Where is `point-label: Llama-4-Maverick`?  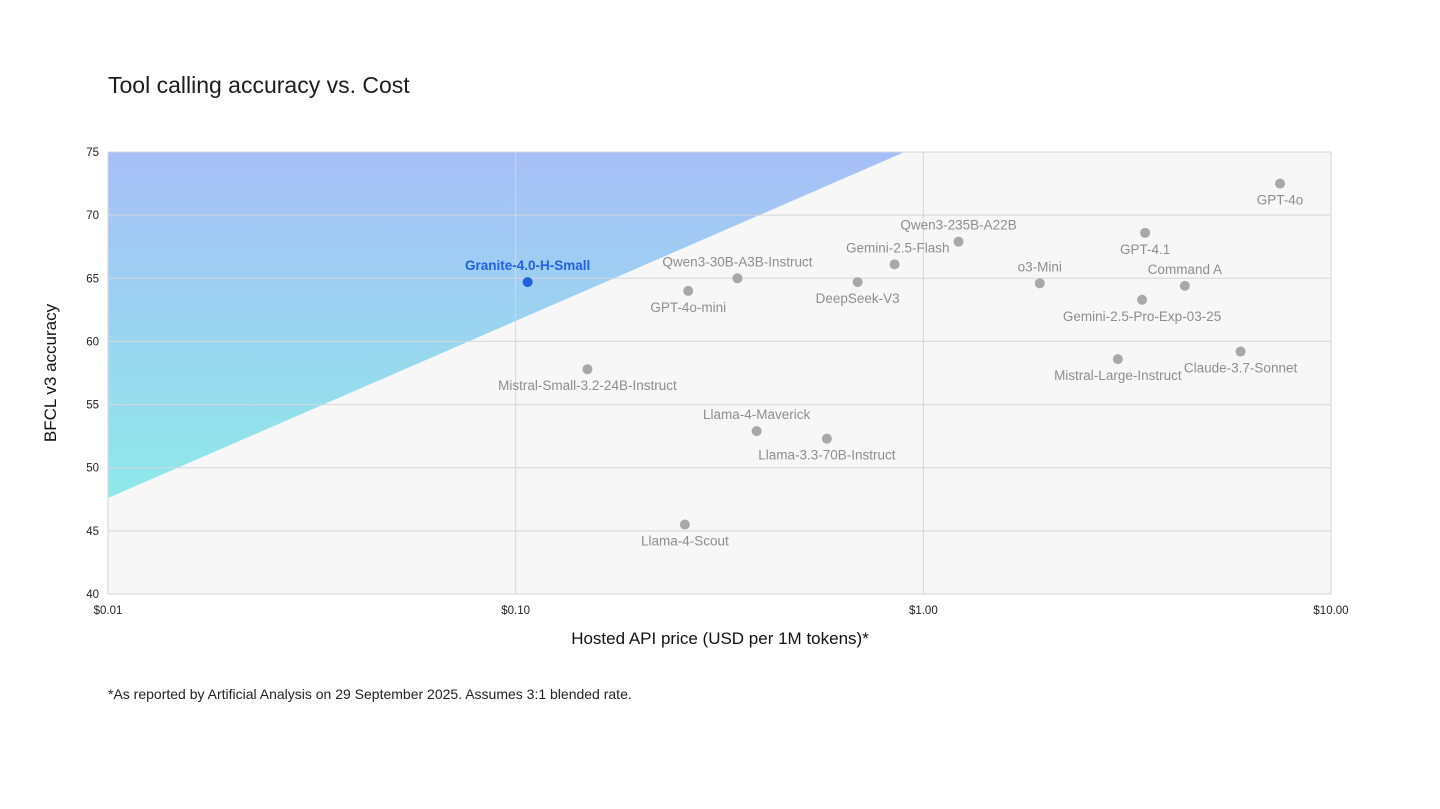
point-label: Llama-4-Maverick is located at coordinates (757, 414).